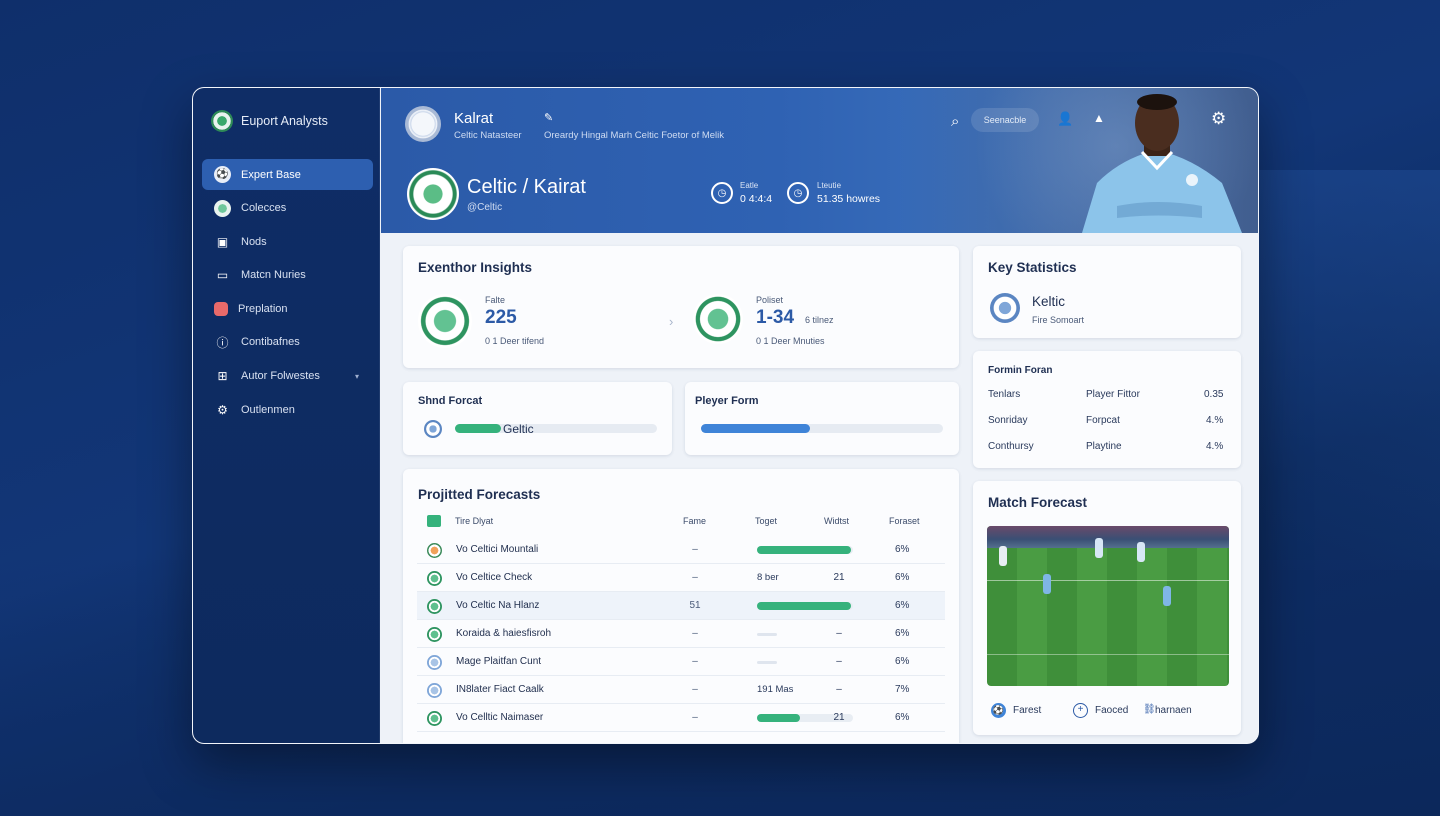  Describe the element at coordinates (1173, 710) in the screenshot. I see `legend-label: harnaen` at that location.